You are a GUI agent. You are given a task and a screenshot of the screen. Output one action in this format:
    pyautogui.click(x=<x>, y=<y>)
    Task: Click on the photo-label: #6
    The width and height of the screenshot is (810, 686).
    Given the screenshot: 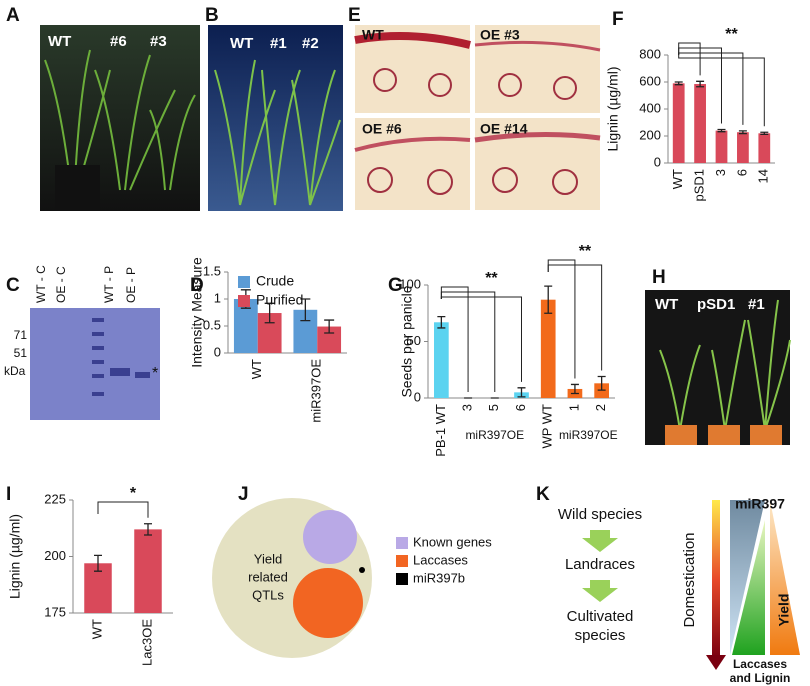 What is the action you would take?
    pyautogui.click(x=118, y=41)
    